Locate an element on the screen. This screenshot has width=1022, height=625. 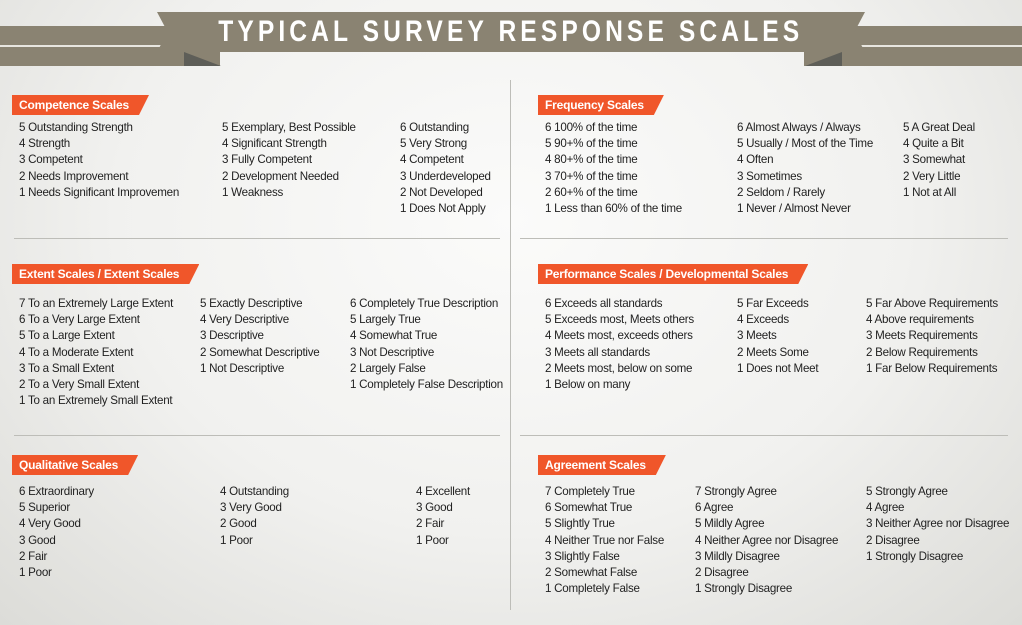
scale-item: 5 Very Strong is located at coordinates (433, 144).